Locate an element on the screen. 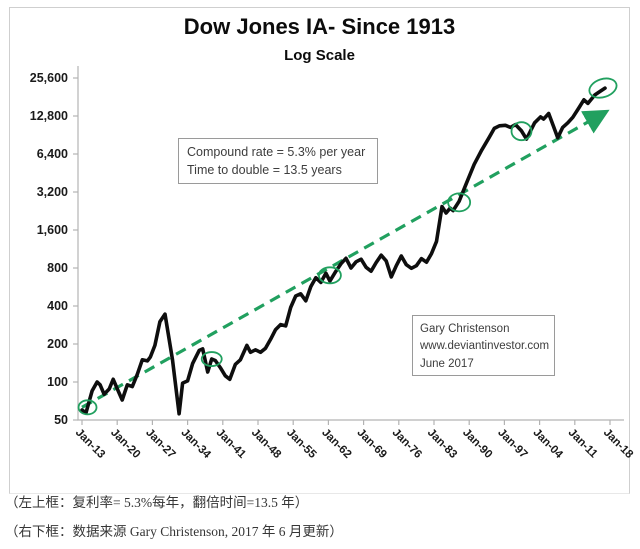 The width and height of the screenshot is (640, 549). y-axis-label: 800 is located at coordinates (57, 268).